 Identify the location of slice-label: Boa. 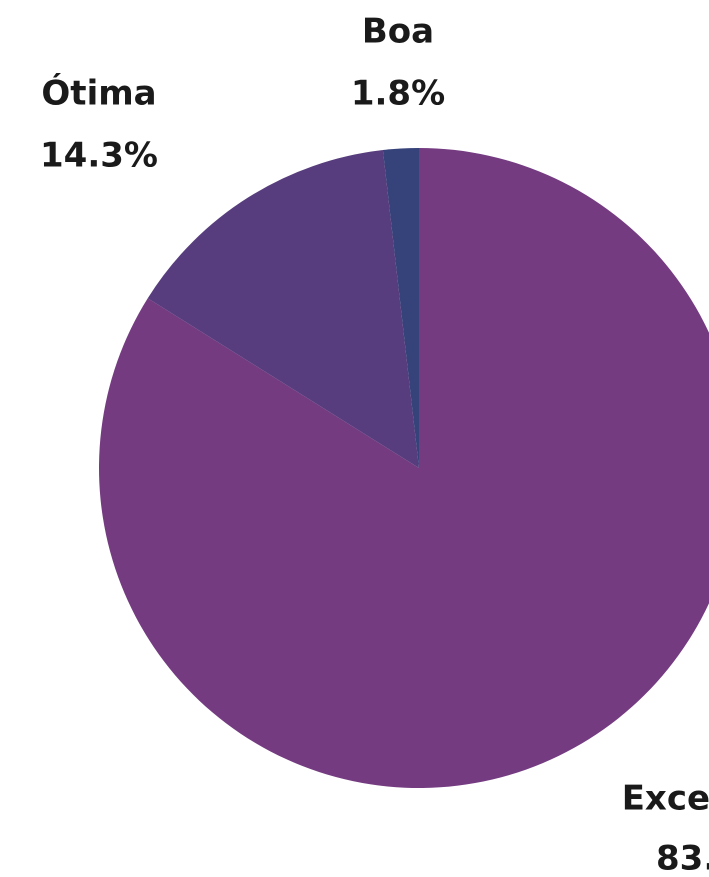
(398, 32).